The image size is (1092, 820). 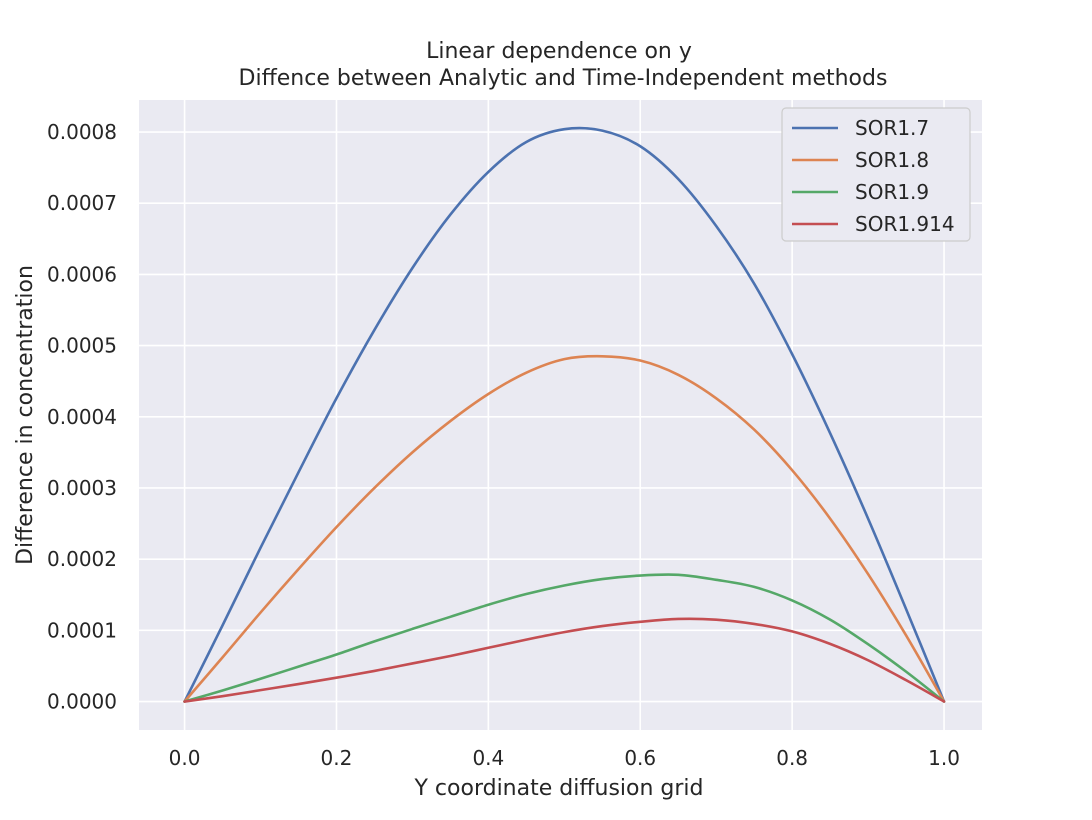 What do you see at coordinates (944, 758) in the screenshot?
I see `x-tick-label: 1.0` at bounding box center [944, 758].